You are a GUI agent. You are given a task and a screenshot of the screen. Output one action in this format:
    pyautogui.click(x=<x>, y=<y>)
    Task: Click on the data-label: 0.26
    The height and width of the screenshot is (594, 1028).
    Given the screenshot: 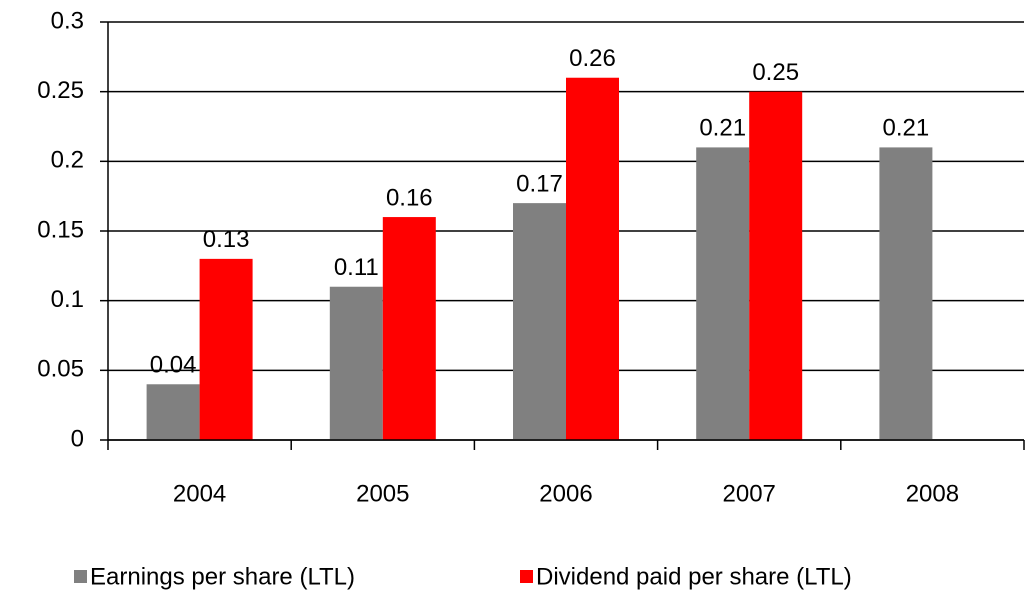 What is the action you would take?
    pyautogui.click(x=592, y=58)
    